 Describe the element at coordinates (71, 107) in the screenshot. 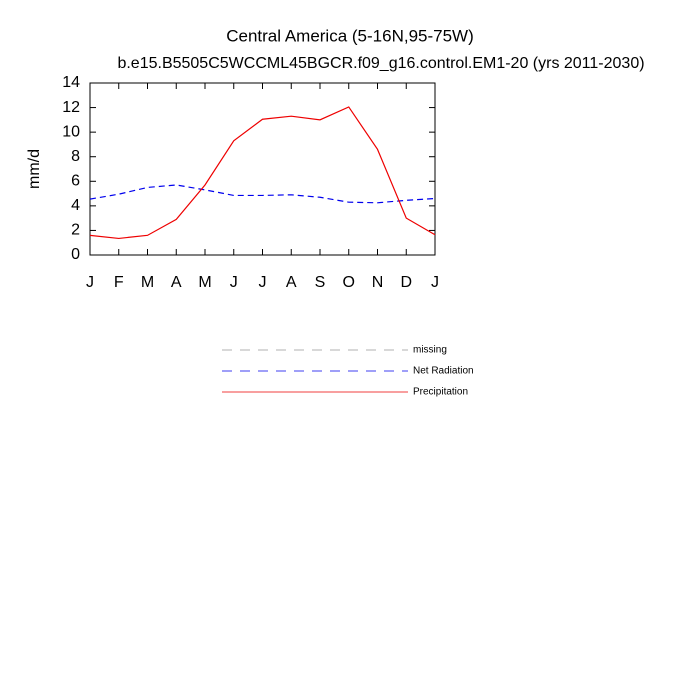

I see `y-tick-label: 12` at that location.